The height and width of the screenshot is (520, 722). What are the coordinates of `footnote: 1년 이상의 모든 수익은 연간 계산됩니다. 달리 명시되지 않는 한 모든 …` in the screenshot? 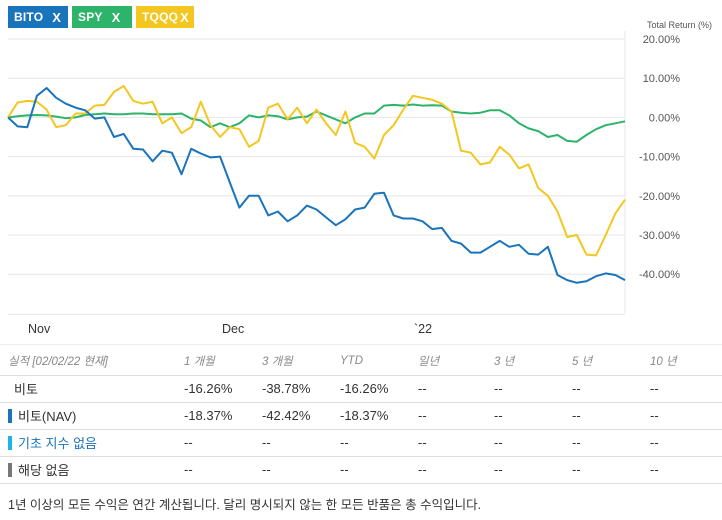 It's located at (245, 505).